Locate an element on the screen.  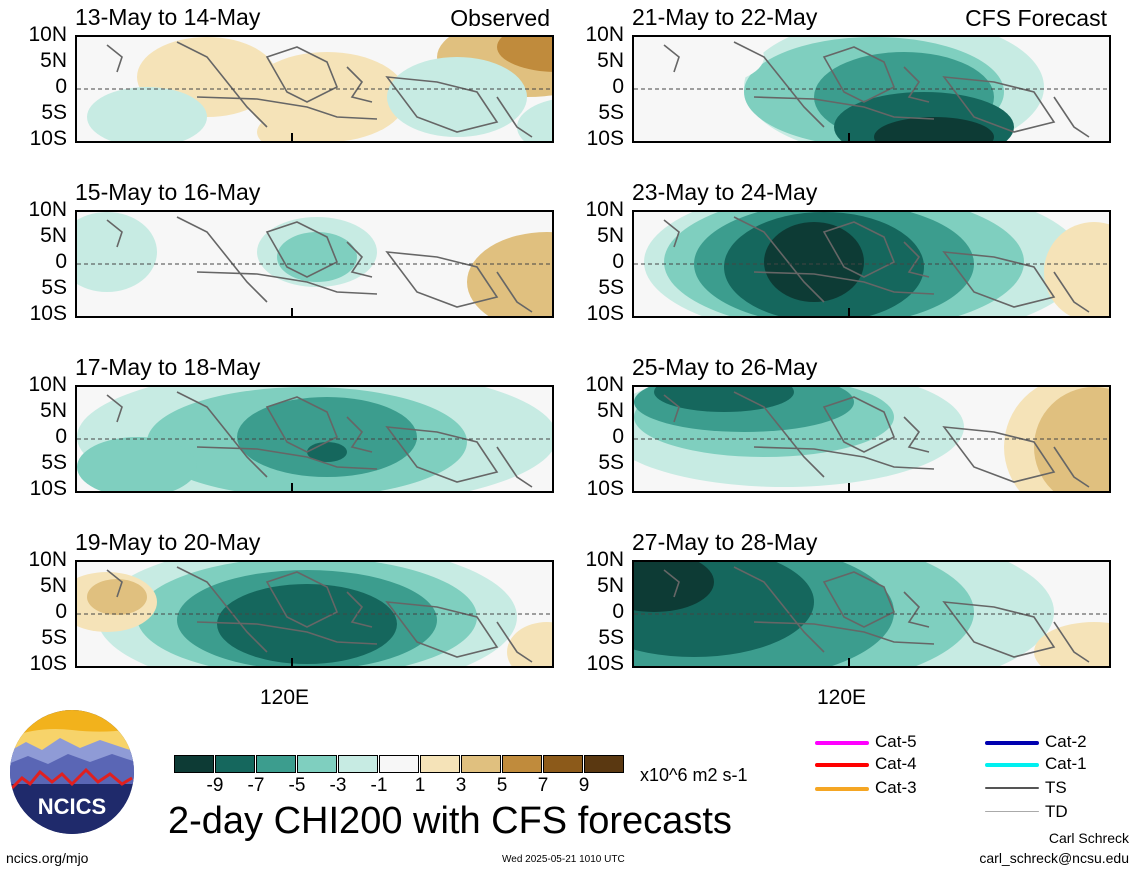
panel-title: 15-May to 16-May is located at coordinates (168, 192).